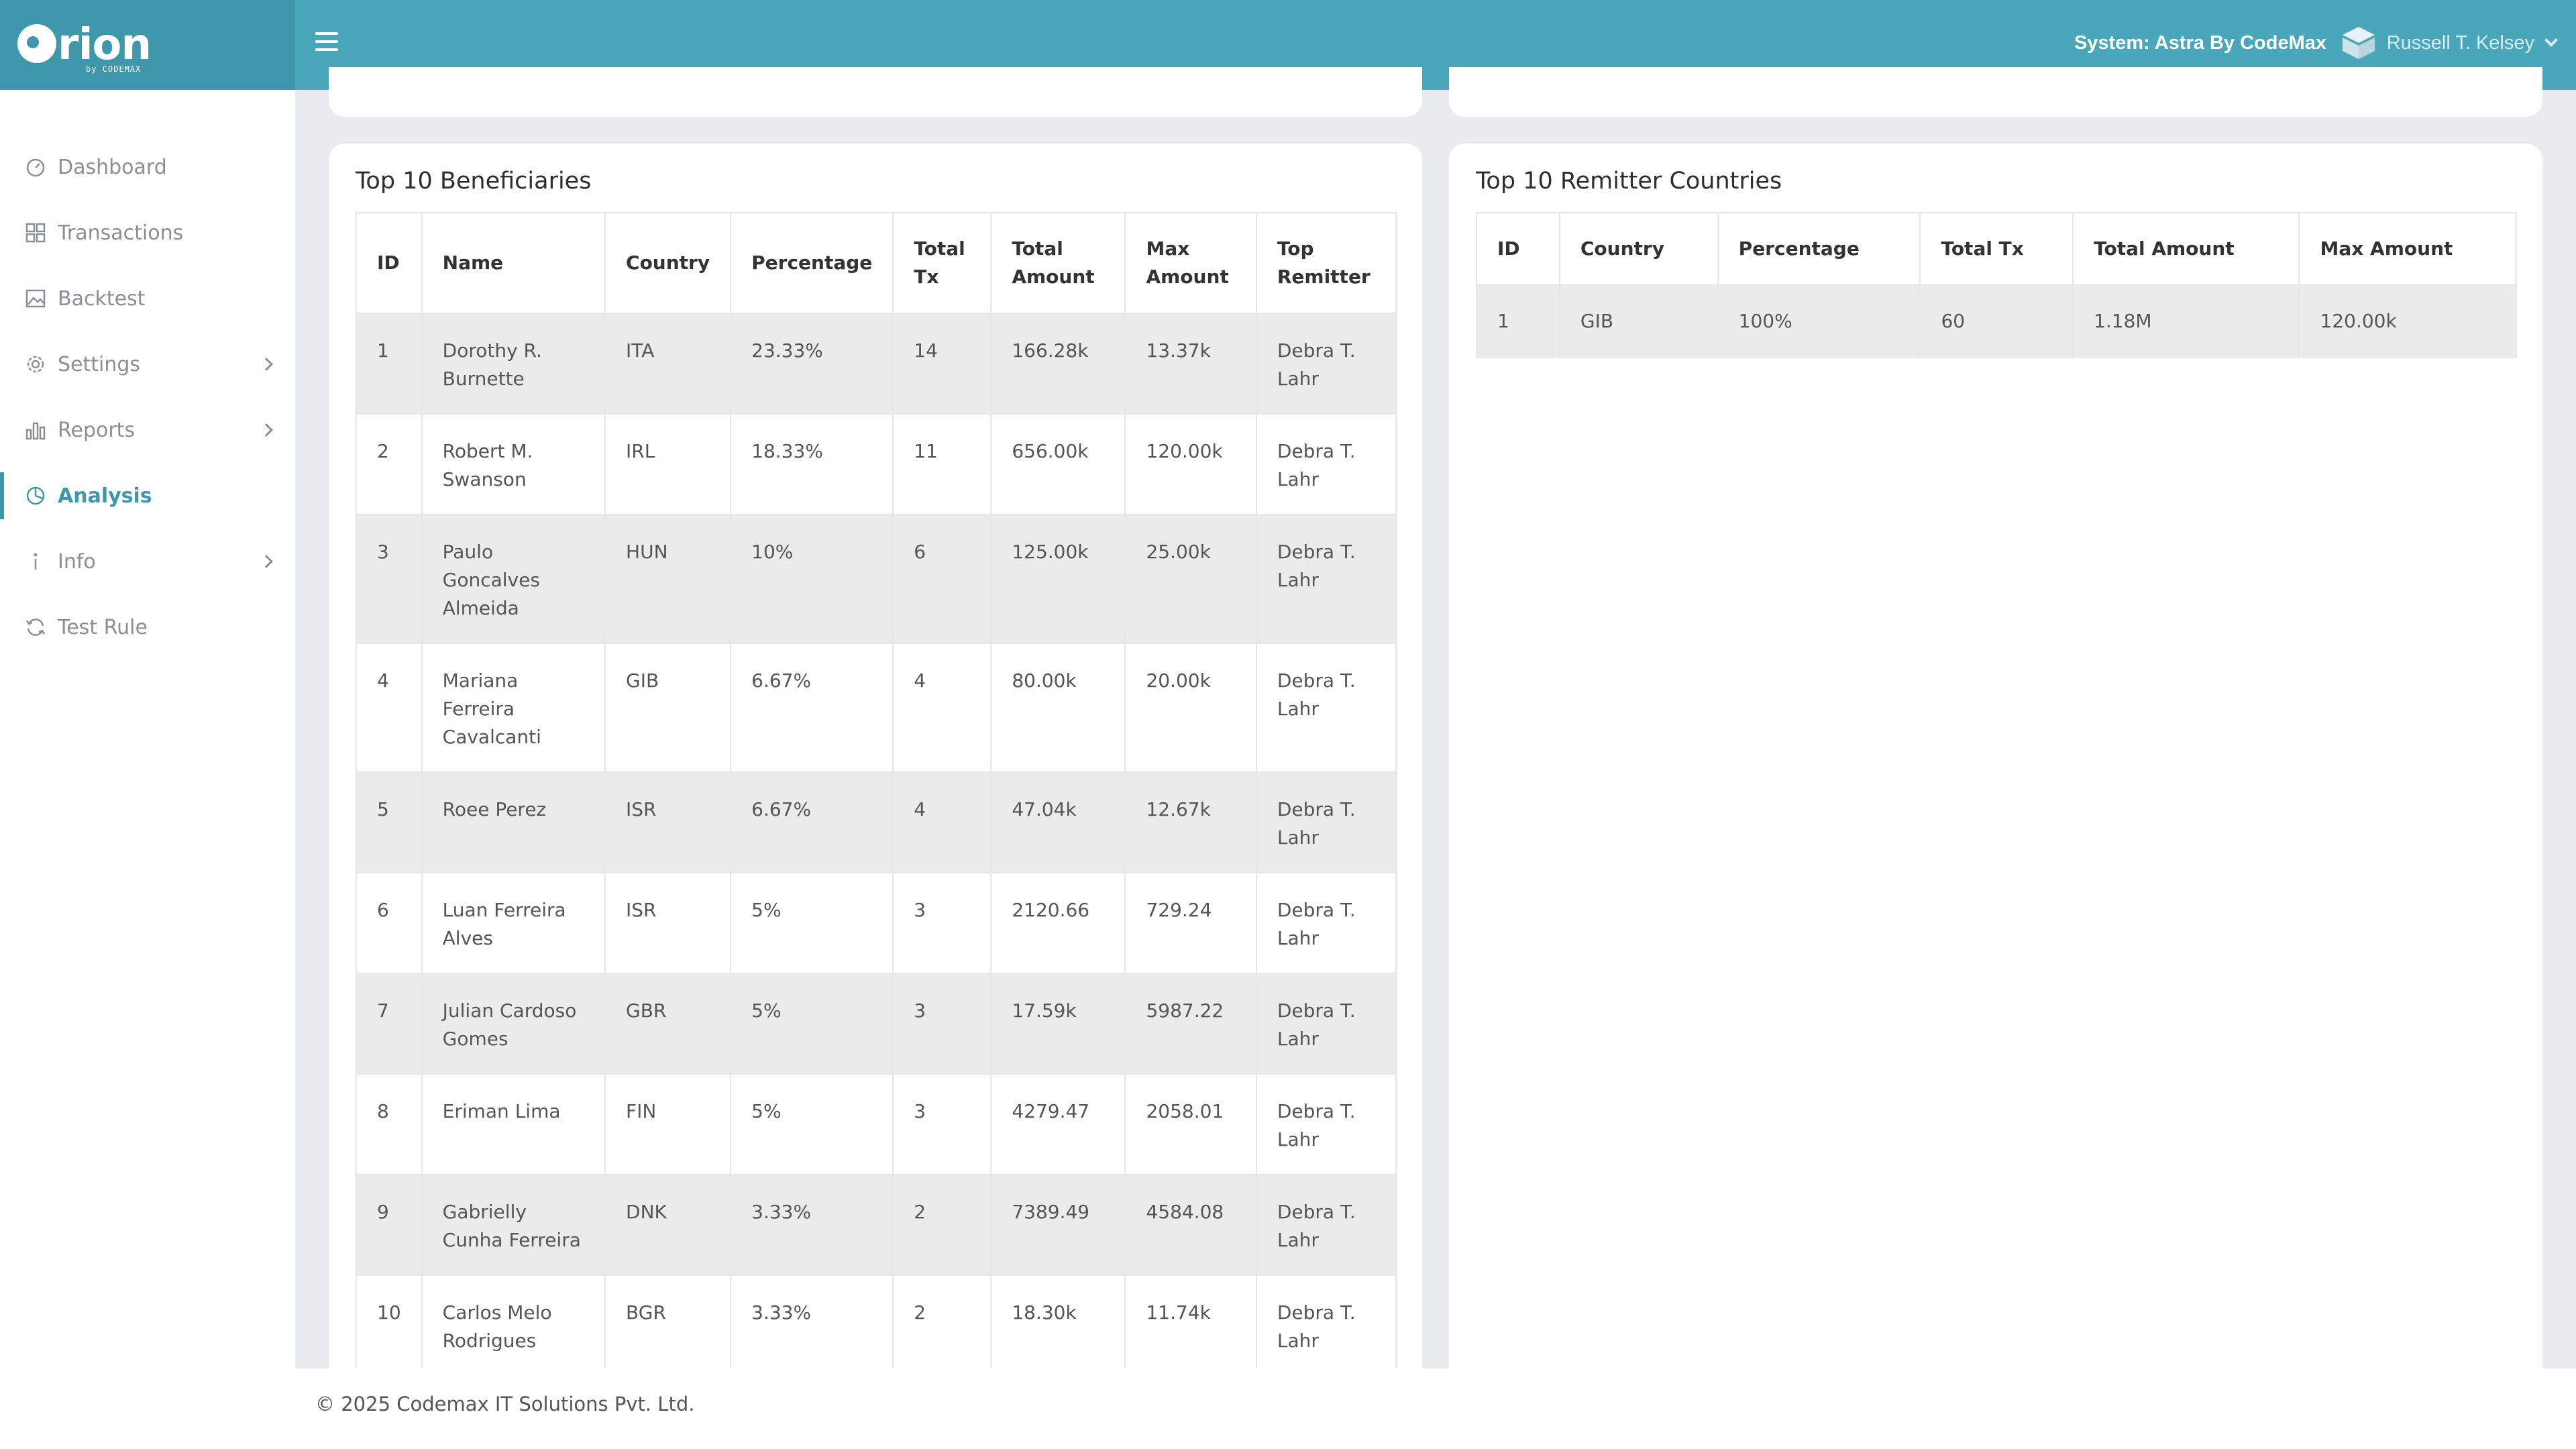 The height and width of the screenshot is (1449, 2576). What do you see at coordinates (2551, 40) in the screenshot?
I see `chevron-down-icon` at bounding box center [2551, 40].